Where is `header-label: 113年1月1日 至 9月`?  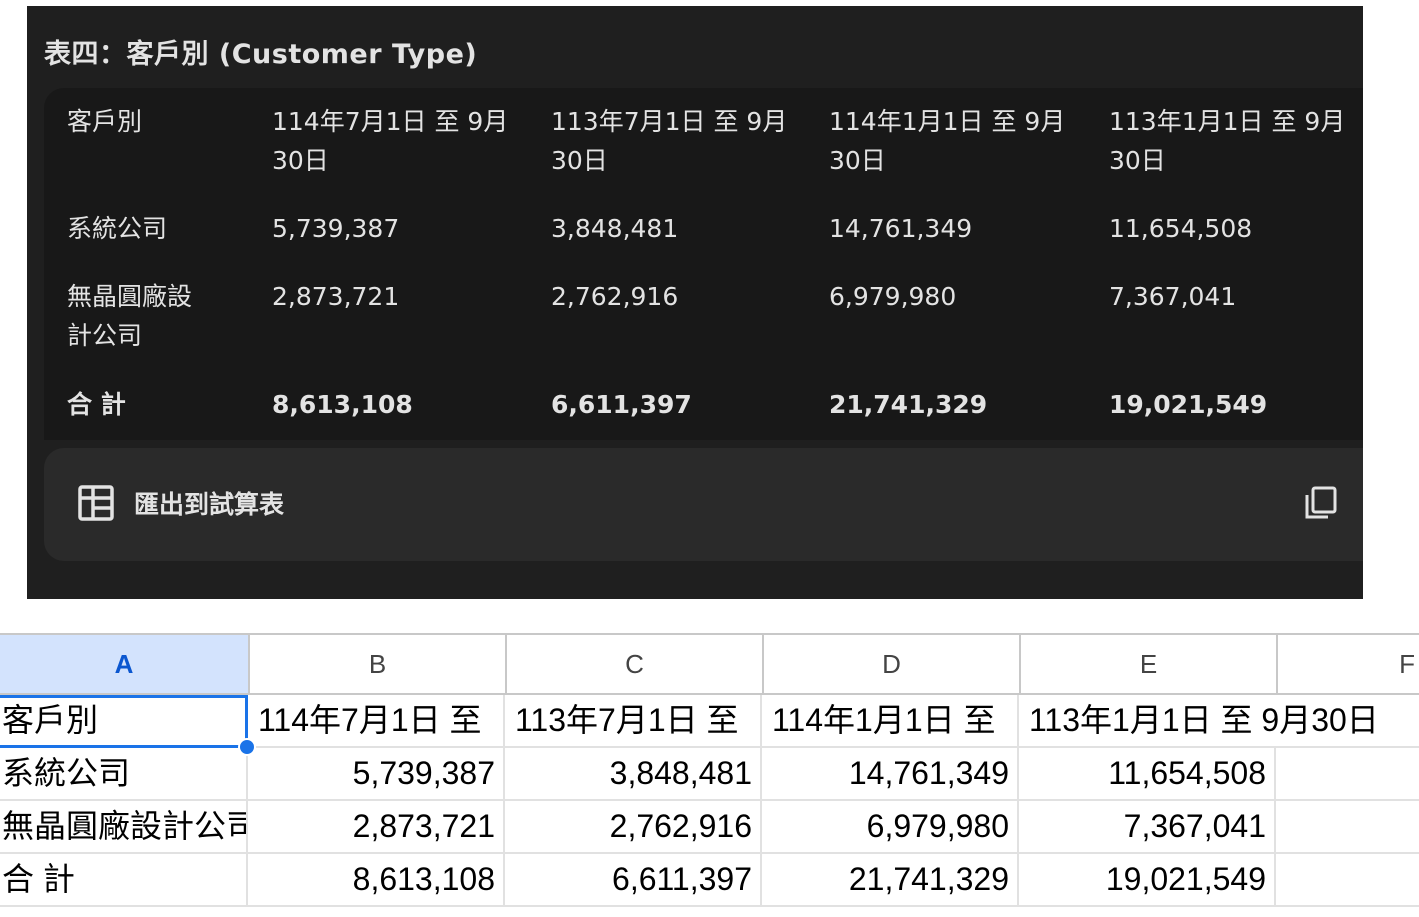
header-label: 113年1月1日 至 9月 is located at coordinates (1227, 121).